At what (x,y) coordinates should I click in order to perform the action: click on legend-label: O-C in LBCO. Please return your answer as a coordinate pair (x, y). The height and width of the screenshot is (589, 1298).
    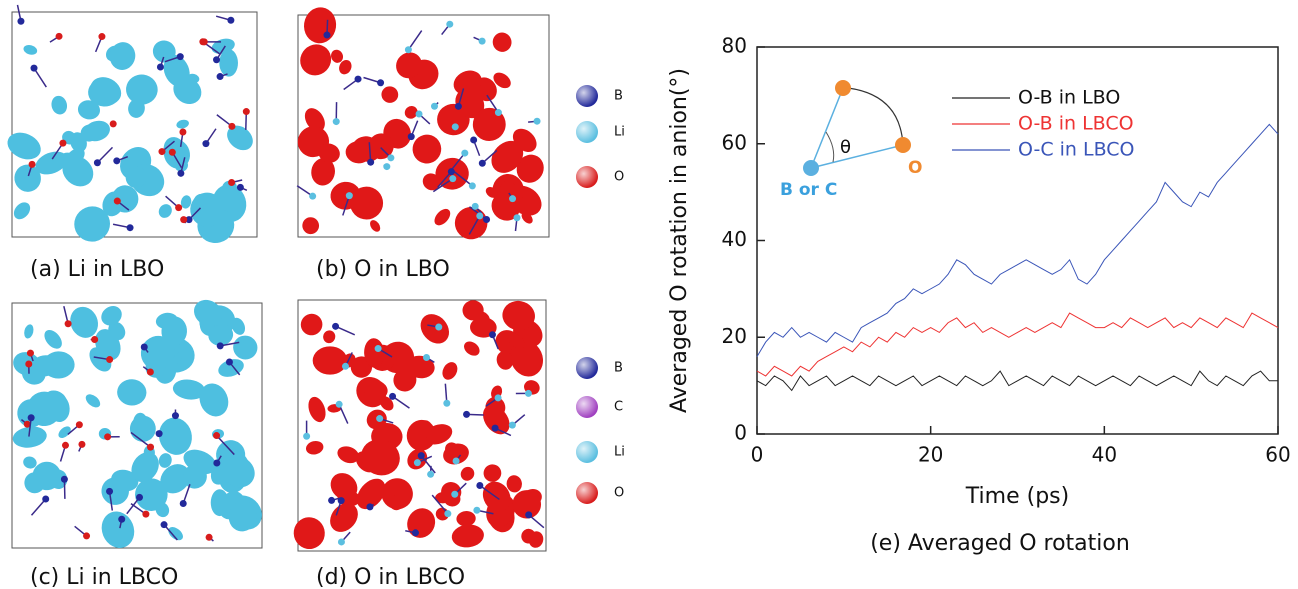
    Looking at the image, I should click on (1076, 150).